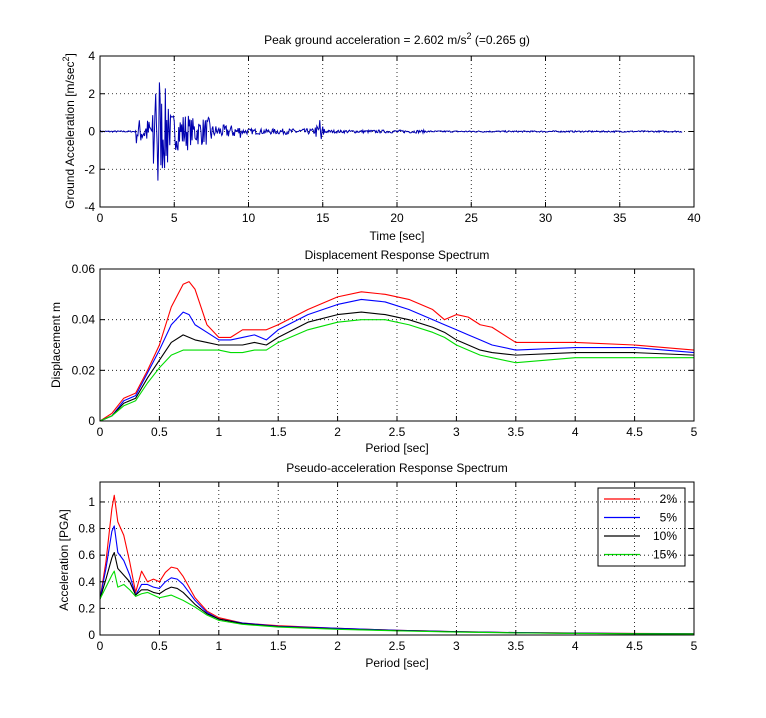 The image size is (766, 718). Describe the element at coordinates (174, 218) in the screenshot. I see `ground-acceleration-xtick-label: 5` at that location.